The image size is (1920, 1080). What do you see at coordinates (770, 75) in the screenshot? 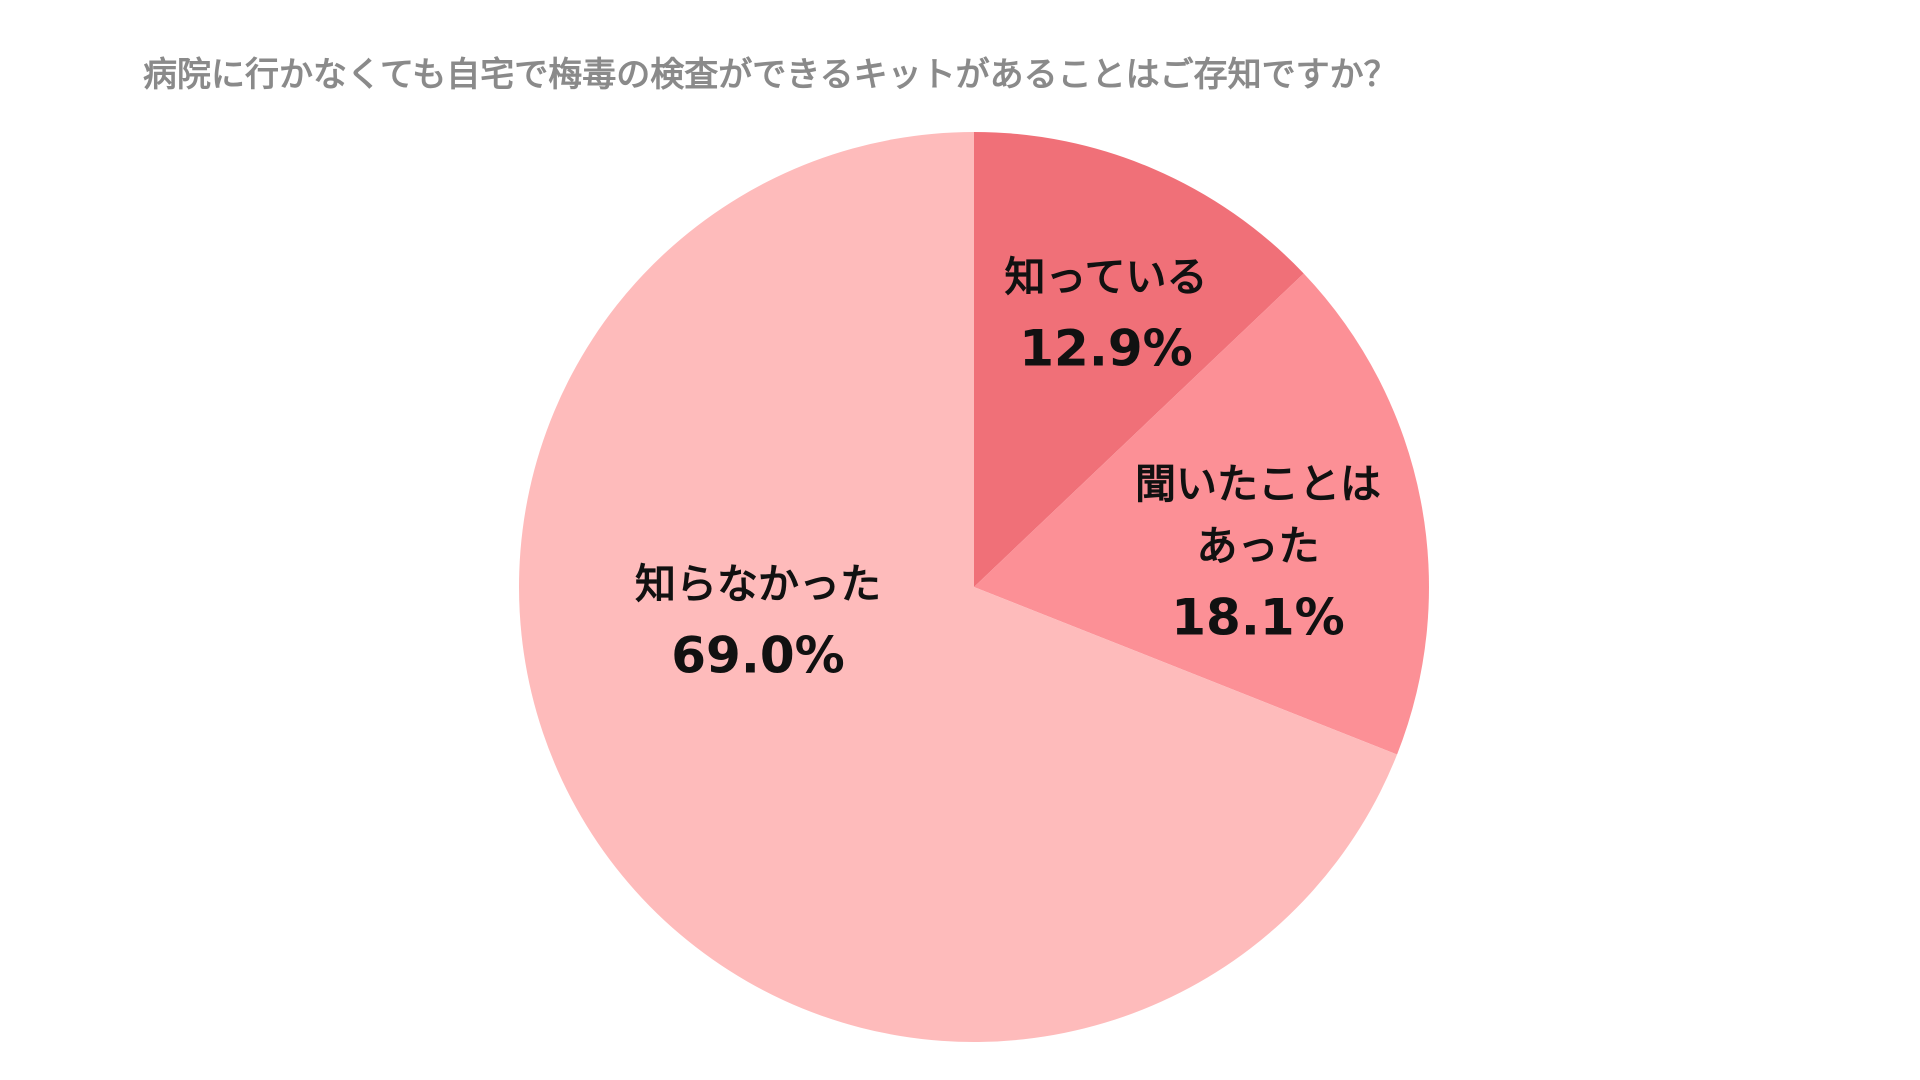
I see `chart-title: 病院に行かなくても自宅で梅毒の検査ができるキットがあることはご存知ですか？` at bounding box center [770, 75].